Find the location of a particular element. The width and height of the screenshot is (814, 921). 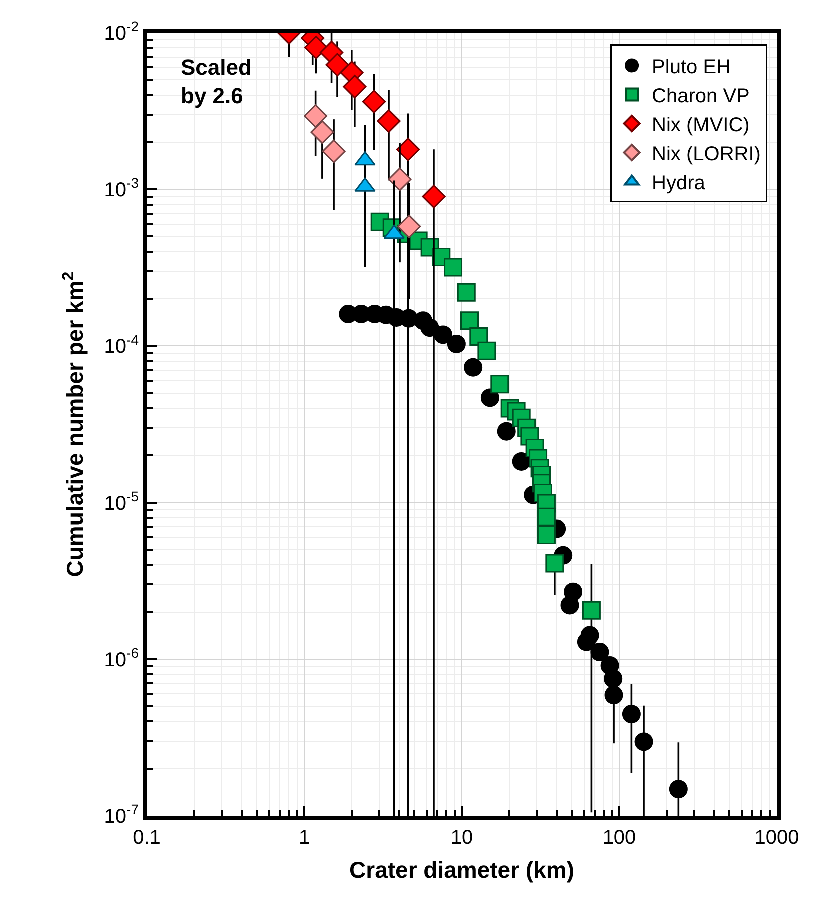

y-tick-label: 10$^{-5}$ is located at coordinates (122, 501).